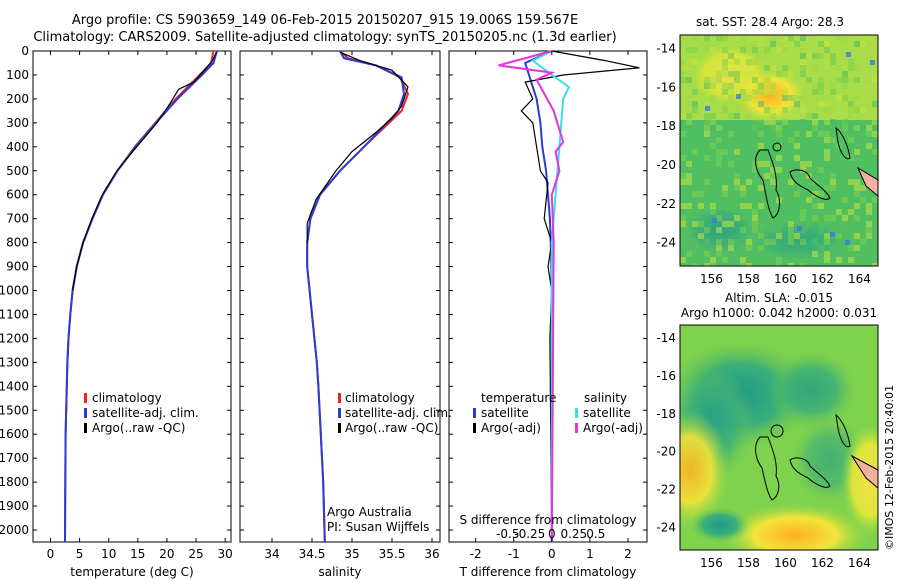 The image size is (900, 580). I want to click on pi-label: PI: Susan Wijffels, so click(378, 527).